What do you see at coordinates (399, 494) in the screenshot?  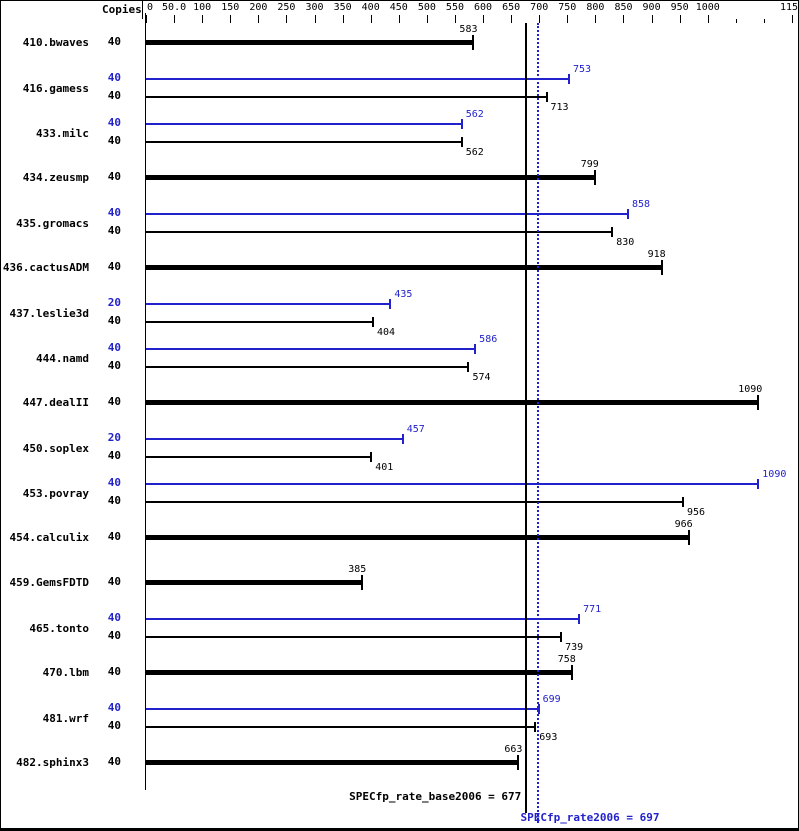 I see `benchmark-row: 453.povray 40 1090 40 956` at bounding box center [399, 494].